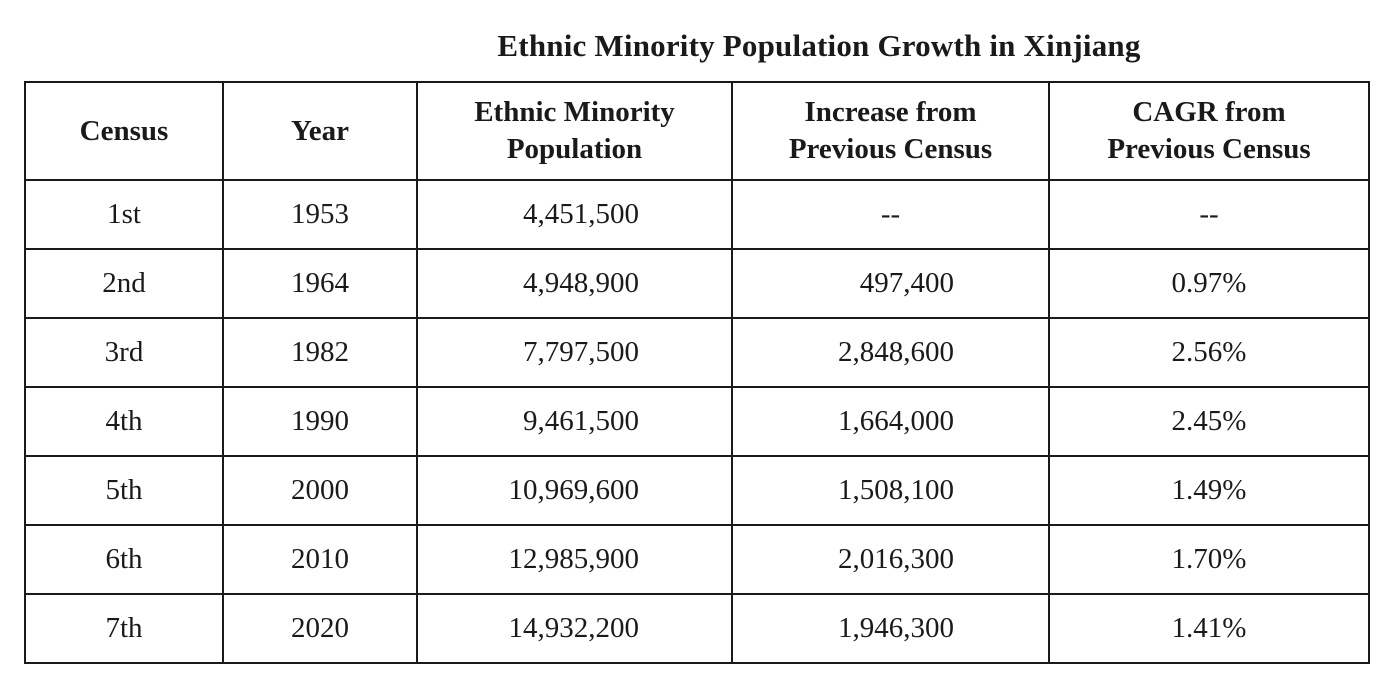 This screenshot has height=692, width=1400. Describe the element at coordinates (1209, 131) in the screenshot. I see `header-cagr: CAGR from Previous Census` at that location.